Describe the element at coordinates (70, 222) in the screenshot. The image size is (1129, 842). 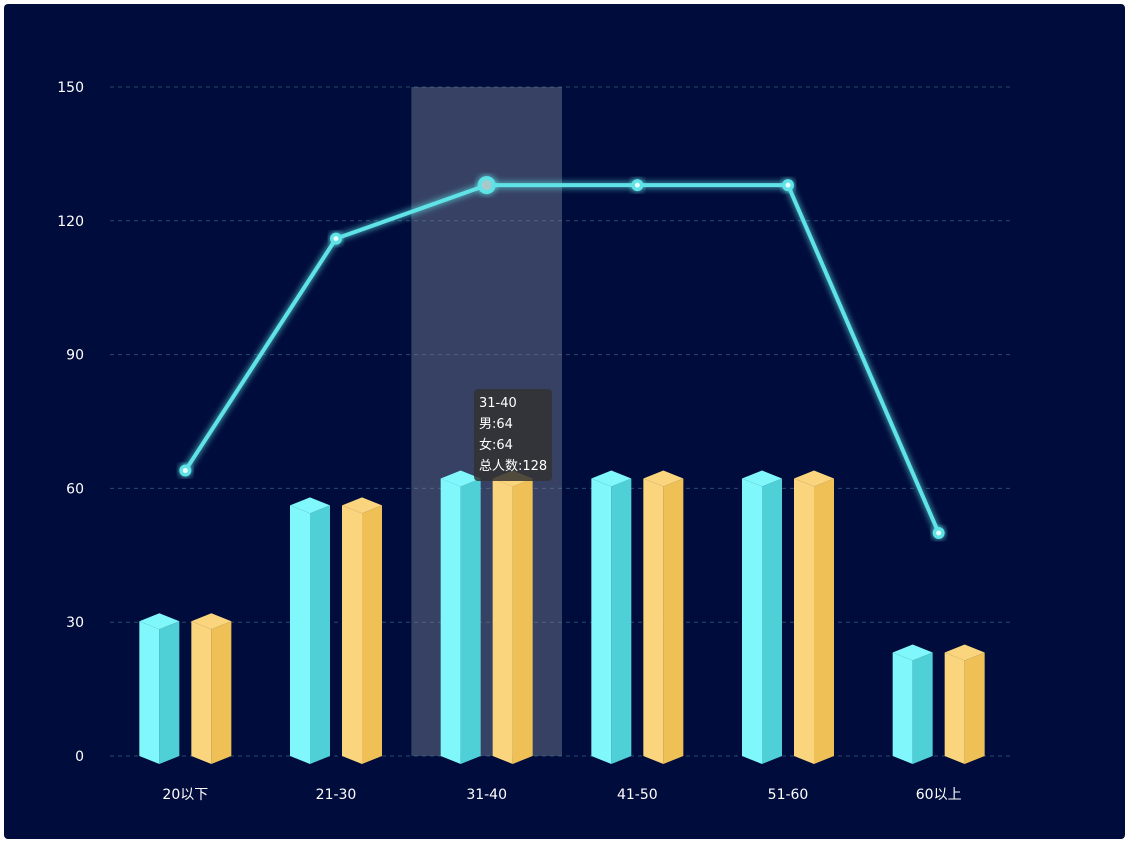
I see `y-tick-label: 120` at that location.